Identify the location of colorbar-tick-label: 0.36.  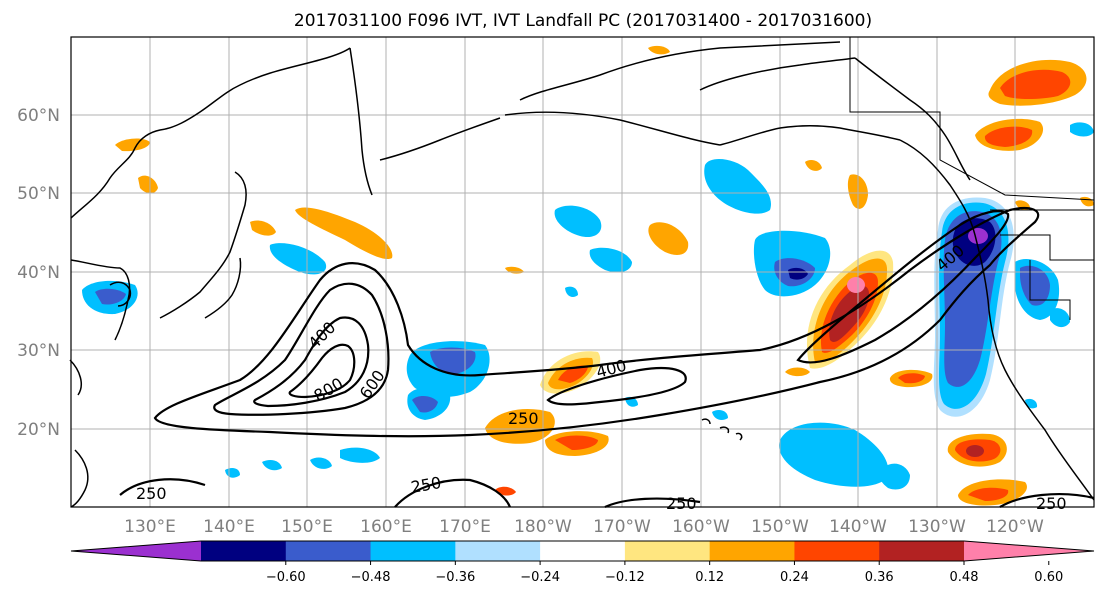
(879, 577).